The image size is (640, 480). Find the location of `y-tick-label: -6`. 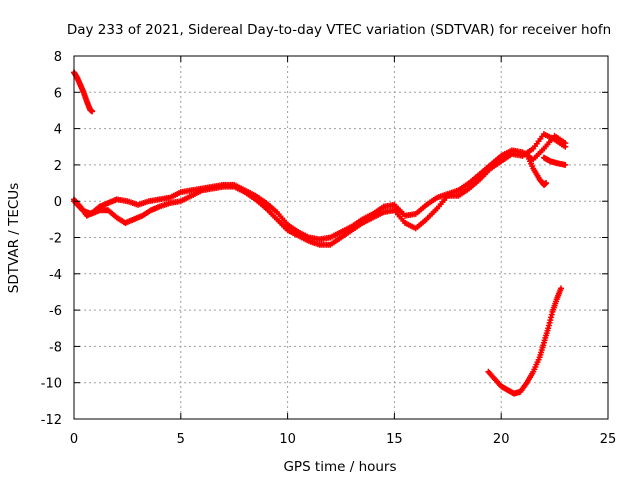

y-tick-label: -6 is located at coordinates (55, 311).